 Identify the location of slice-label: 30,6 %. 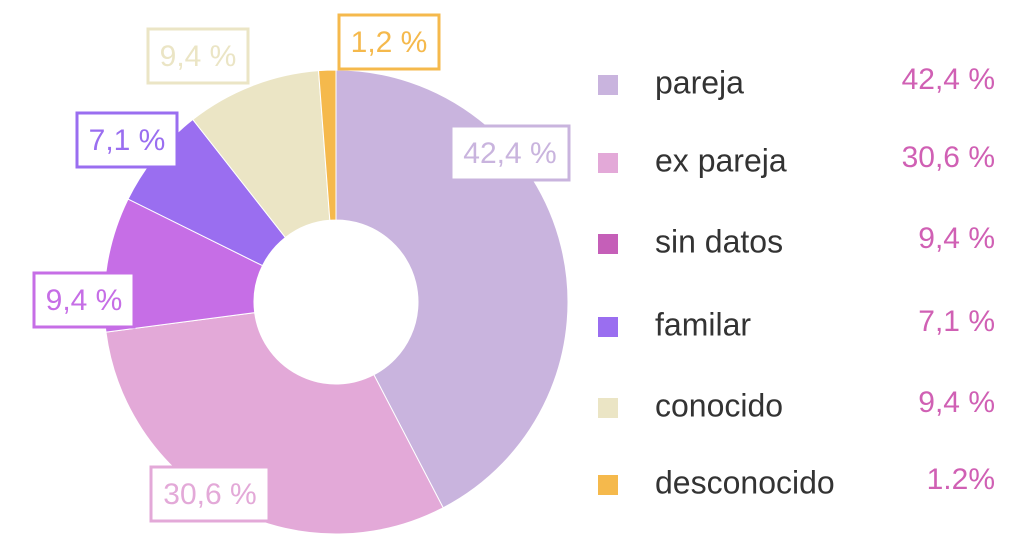
(209, 494).